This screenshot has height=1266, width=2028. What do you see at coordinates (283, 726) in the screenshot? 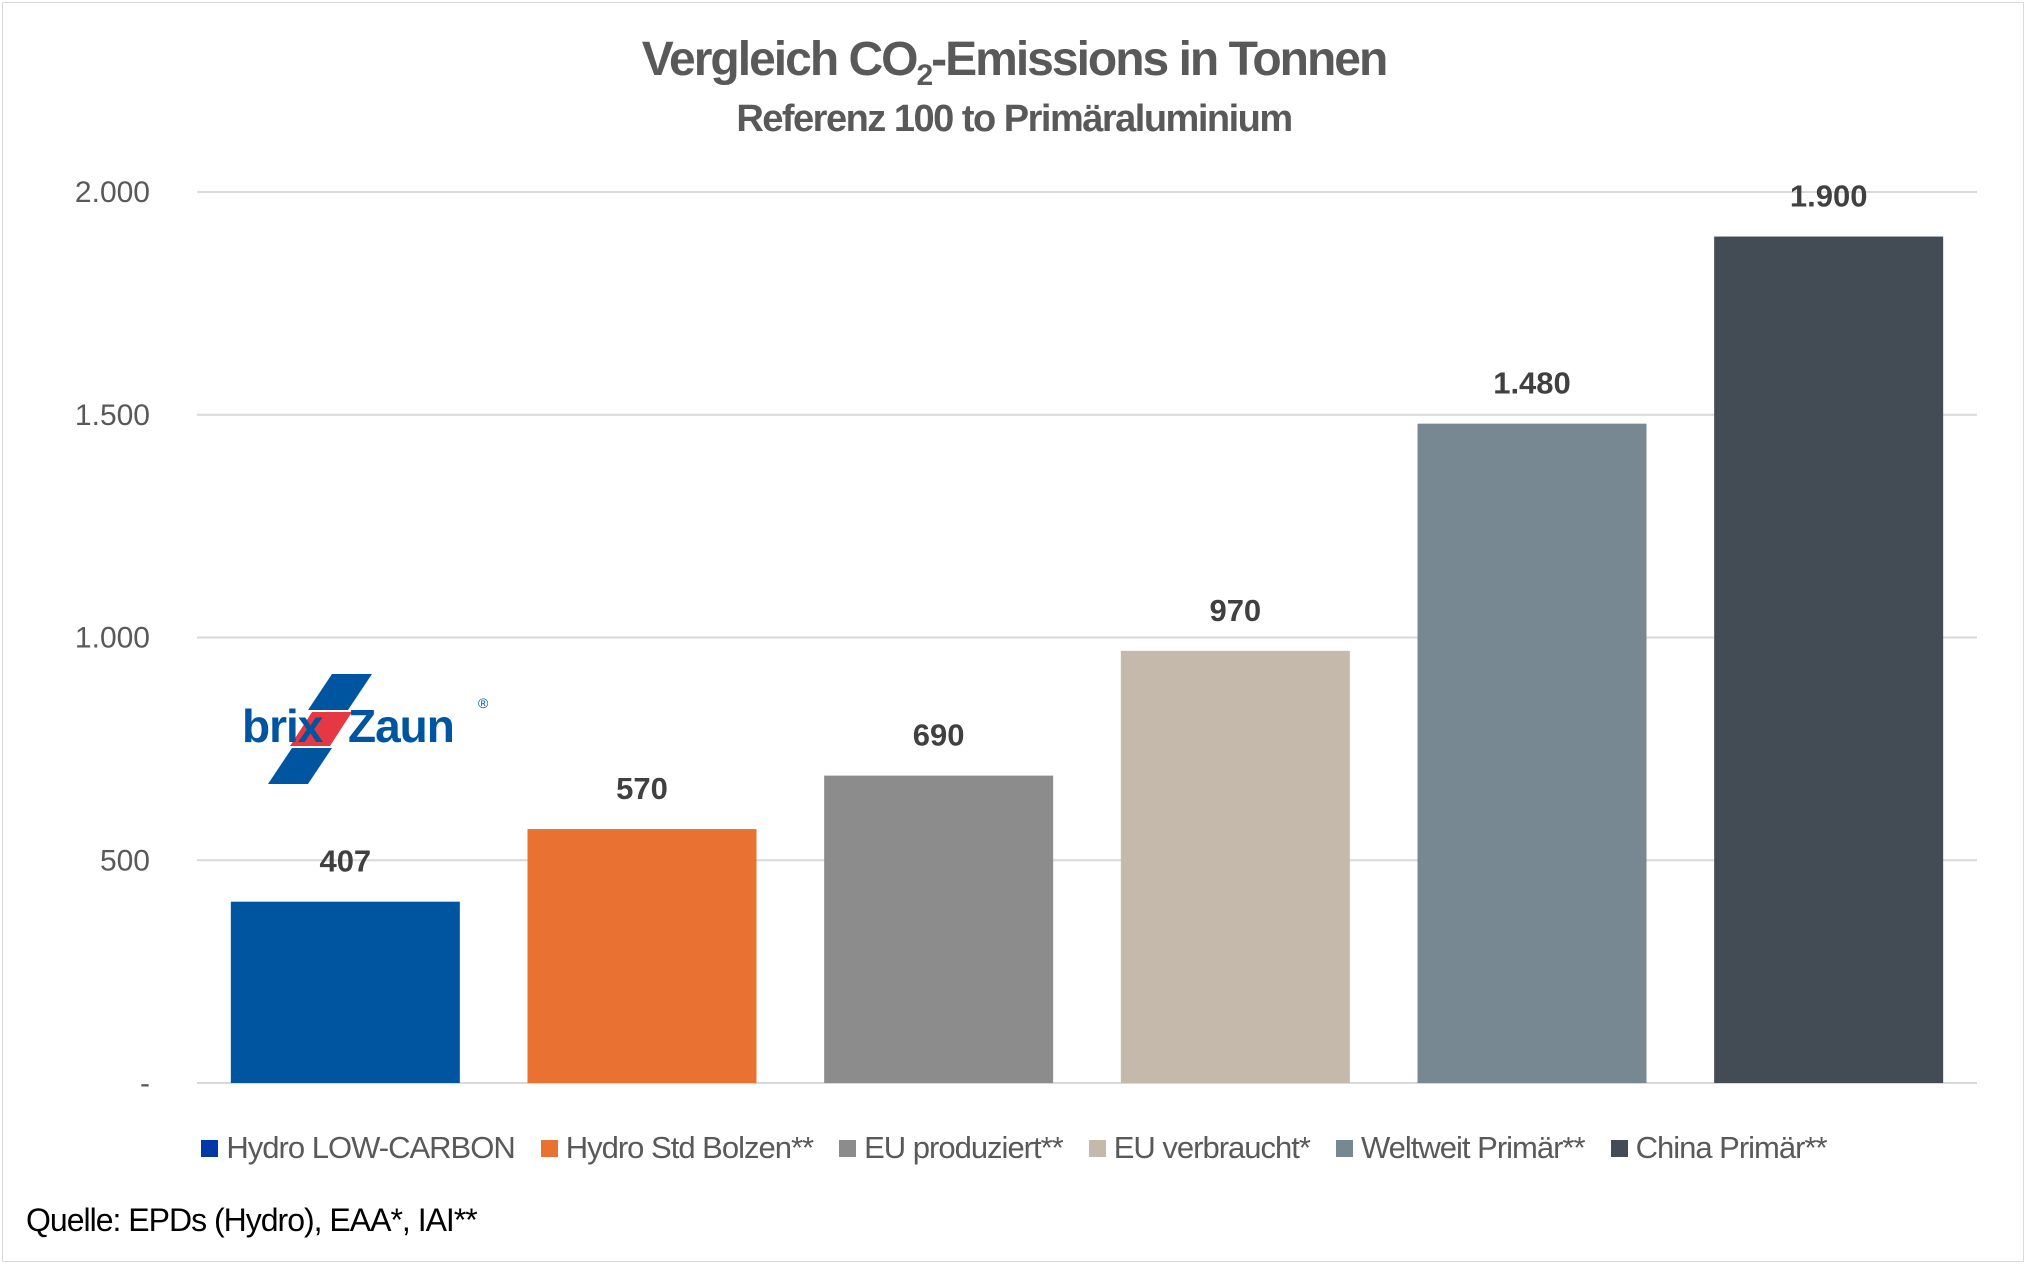
I see `svg-text: brix` at bounding box center [283, 726].